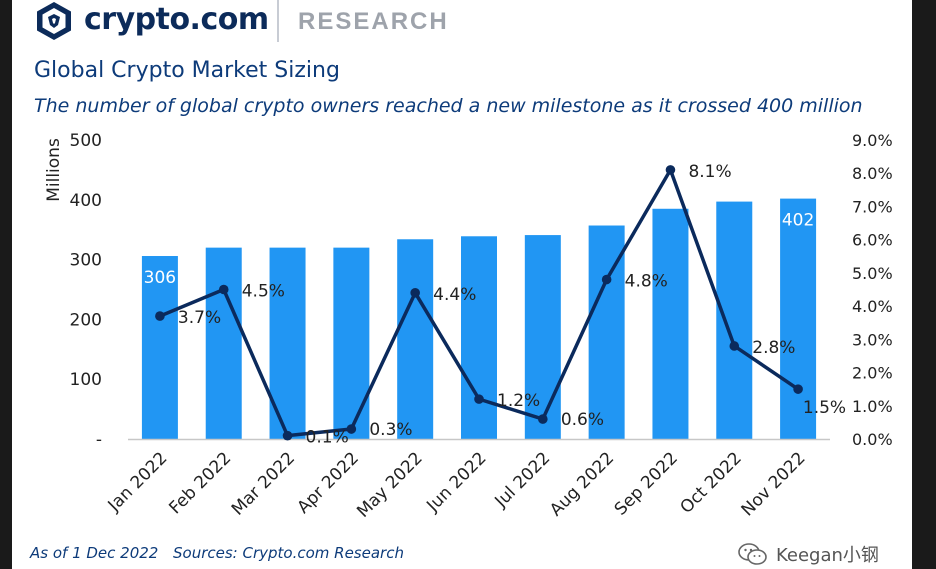 Image resolution: width=936 pixels, height=569 pixels. I want to click on section-label: RESEARCH, so click(373, 21).